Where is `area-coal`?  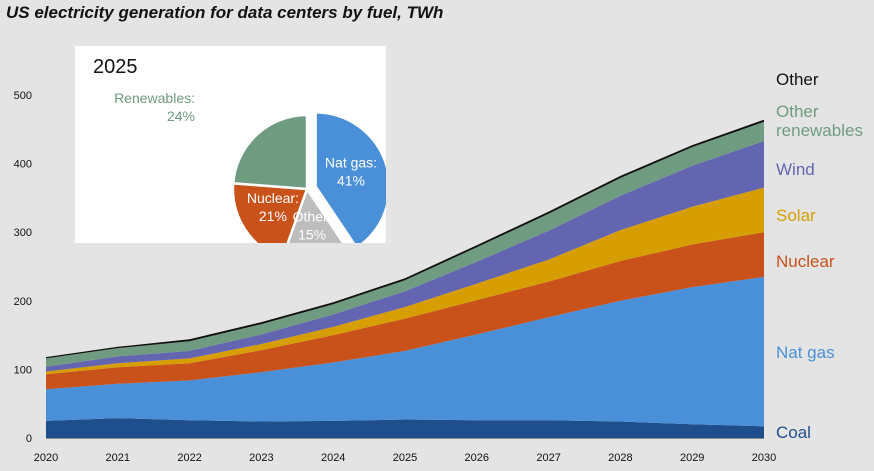 area-coal is located at coordinates (405, 428).